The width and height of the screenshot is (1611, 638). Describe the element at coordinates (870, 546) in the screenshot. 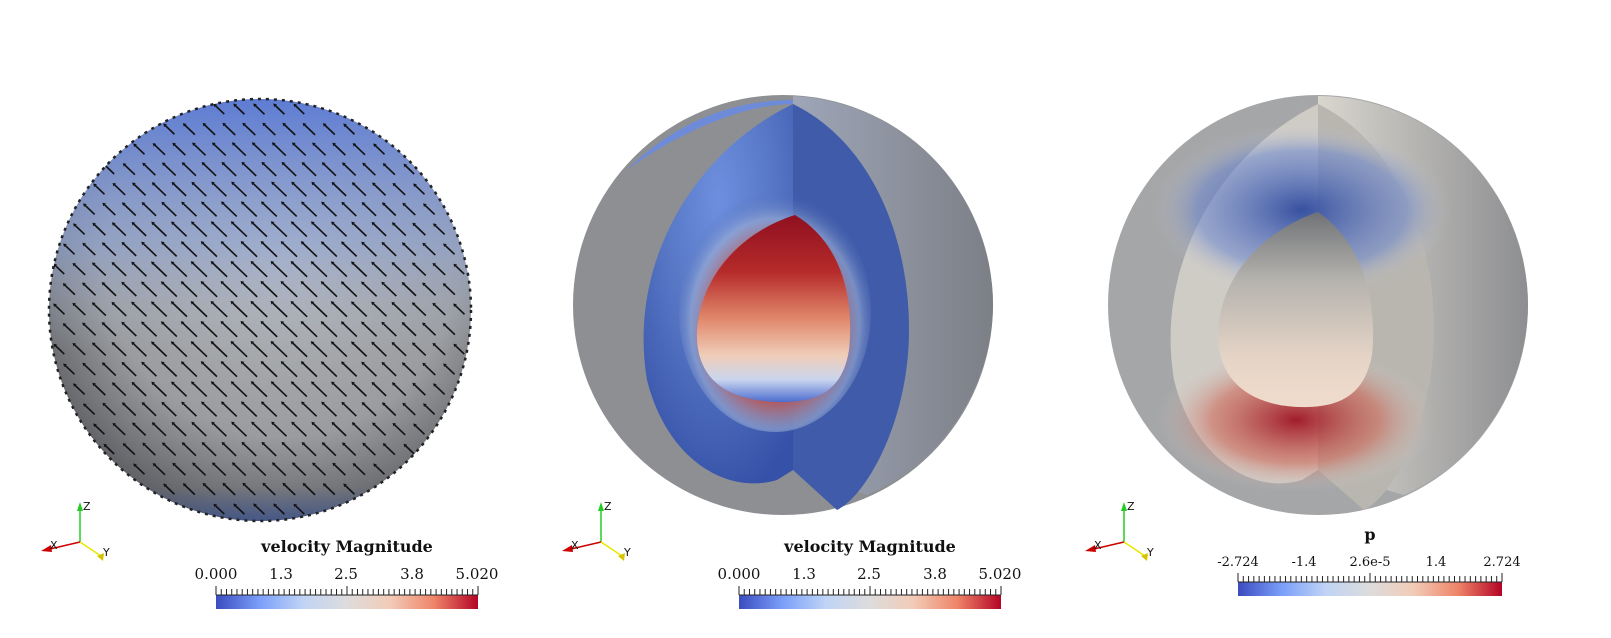

I see `colorbar-title: velocity Magnitude` at that location.